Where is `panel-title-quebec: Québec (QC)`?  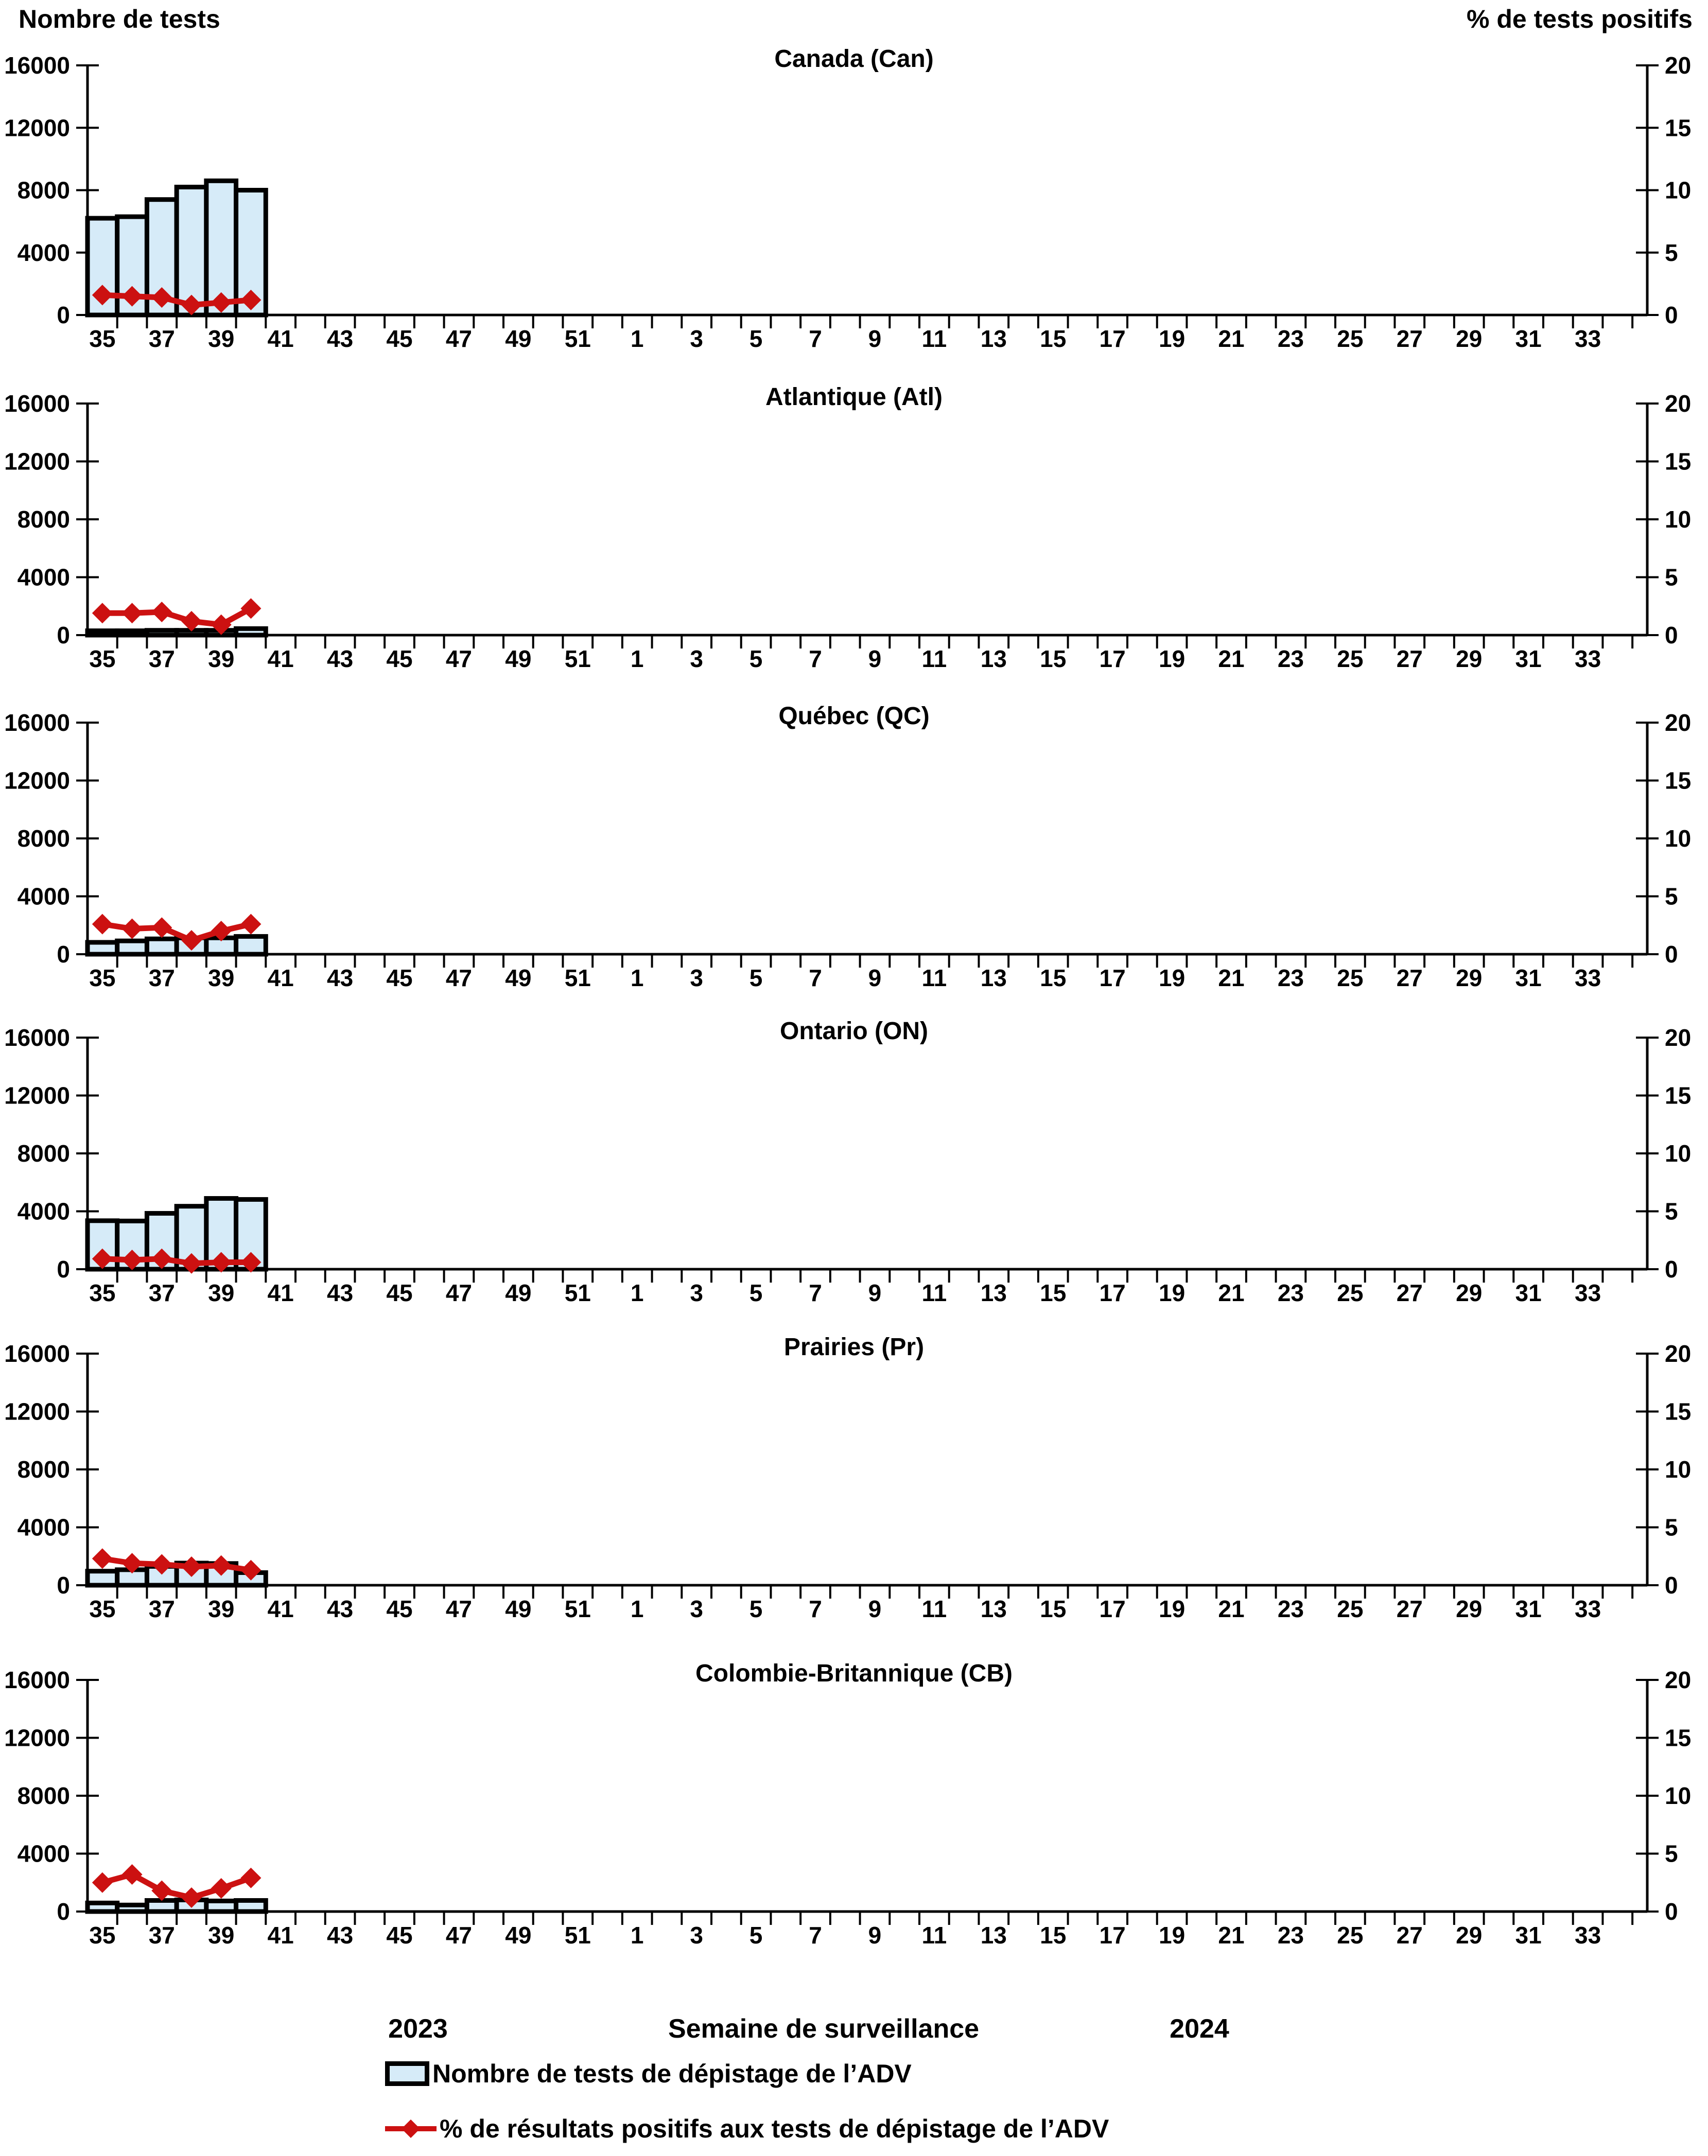 panel-title-quebec: Québec (QC) is located at coordinates (854, 716).